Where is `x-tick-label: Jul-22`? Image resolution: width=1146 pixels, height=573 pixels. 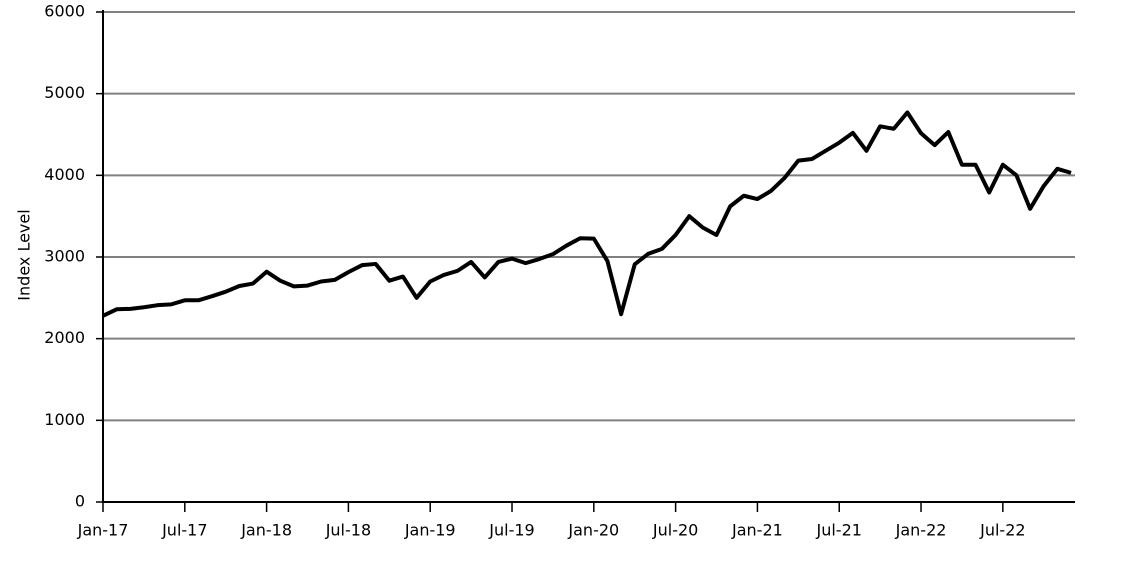 x-tick-label: Jul-22 is located at coordinates (1002, 530).